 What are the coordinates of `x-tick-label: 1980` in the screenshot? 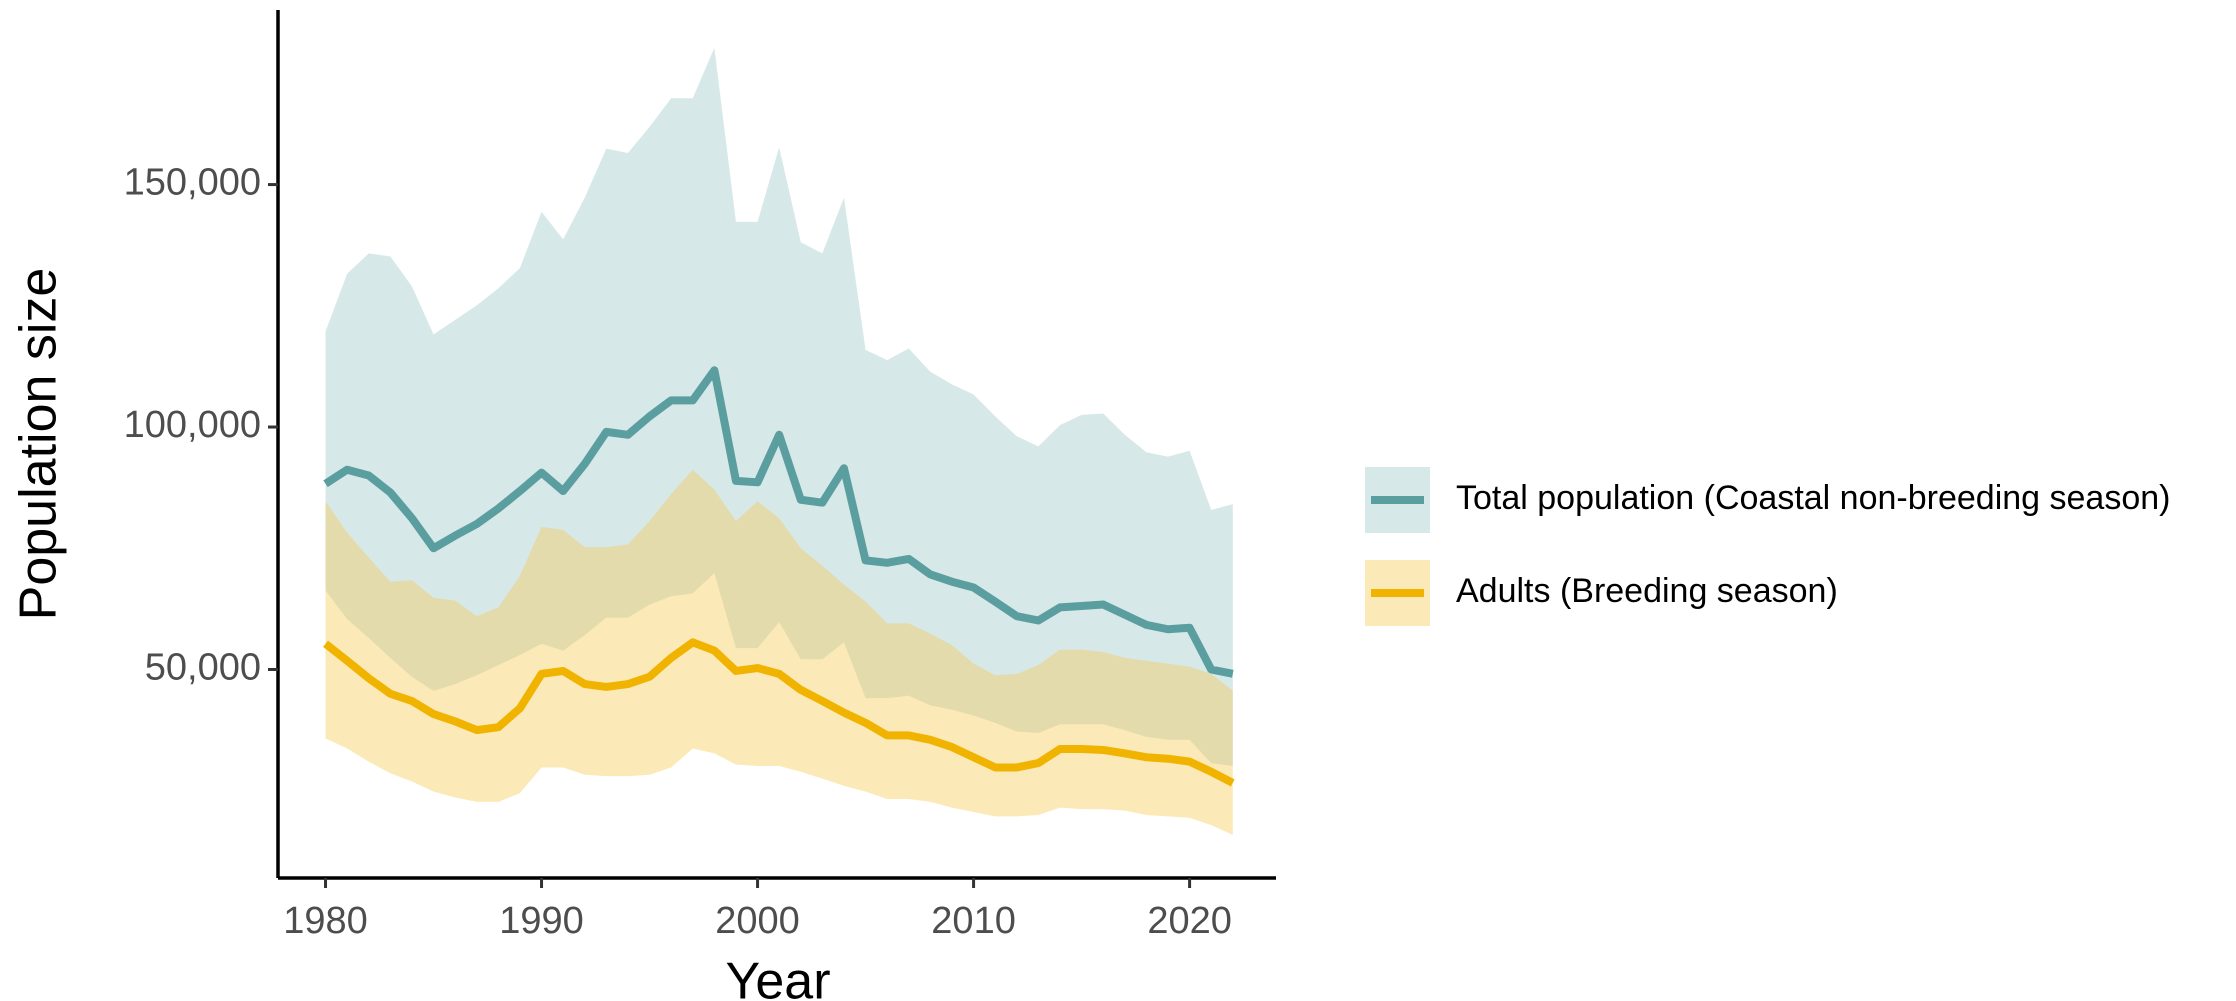 It's located at (325, 921).